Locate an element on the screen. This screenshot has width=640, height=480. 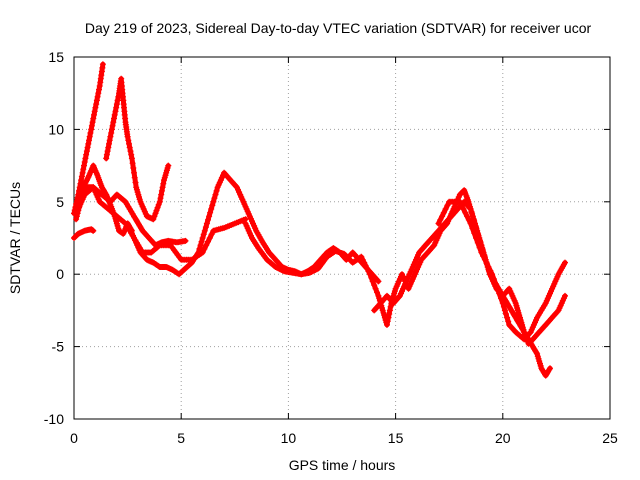
x-axis-label: GPS time / hours is located at coordinates (342, 465).